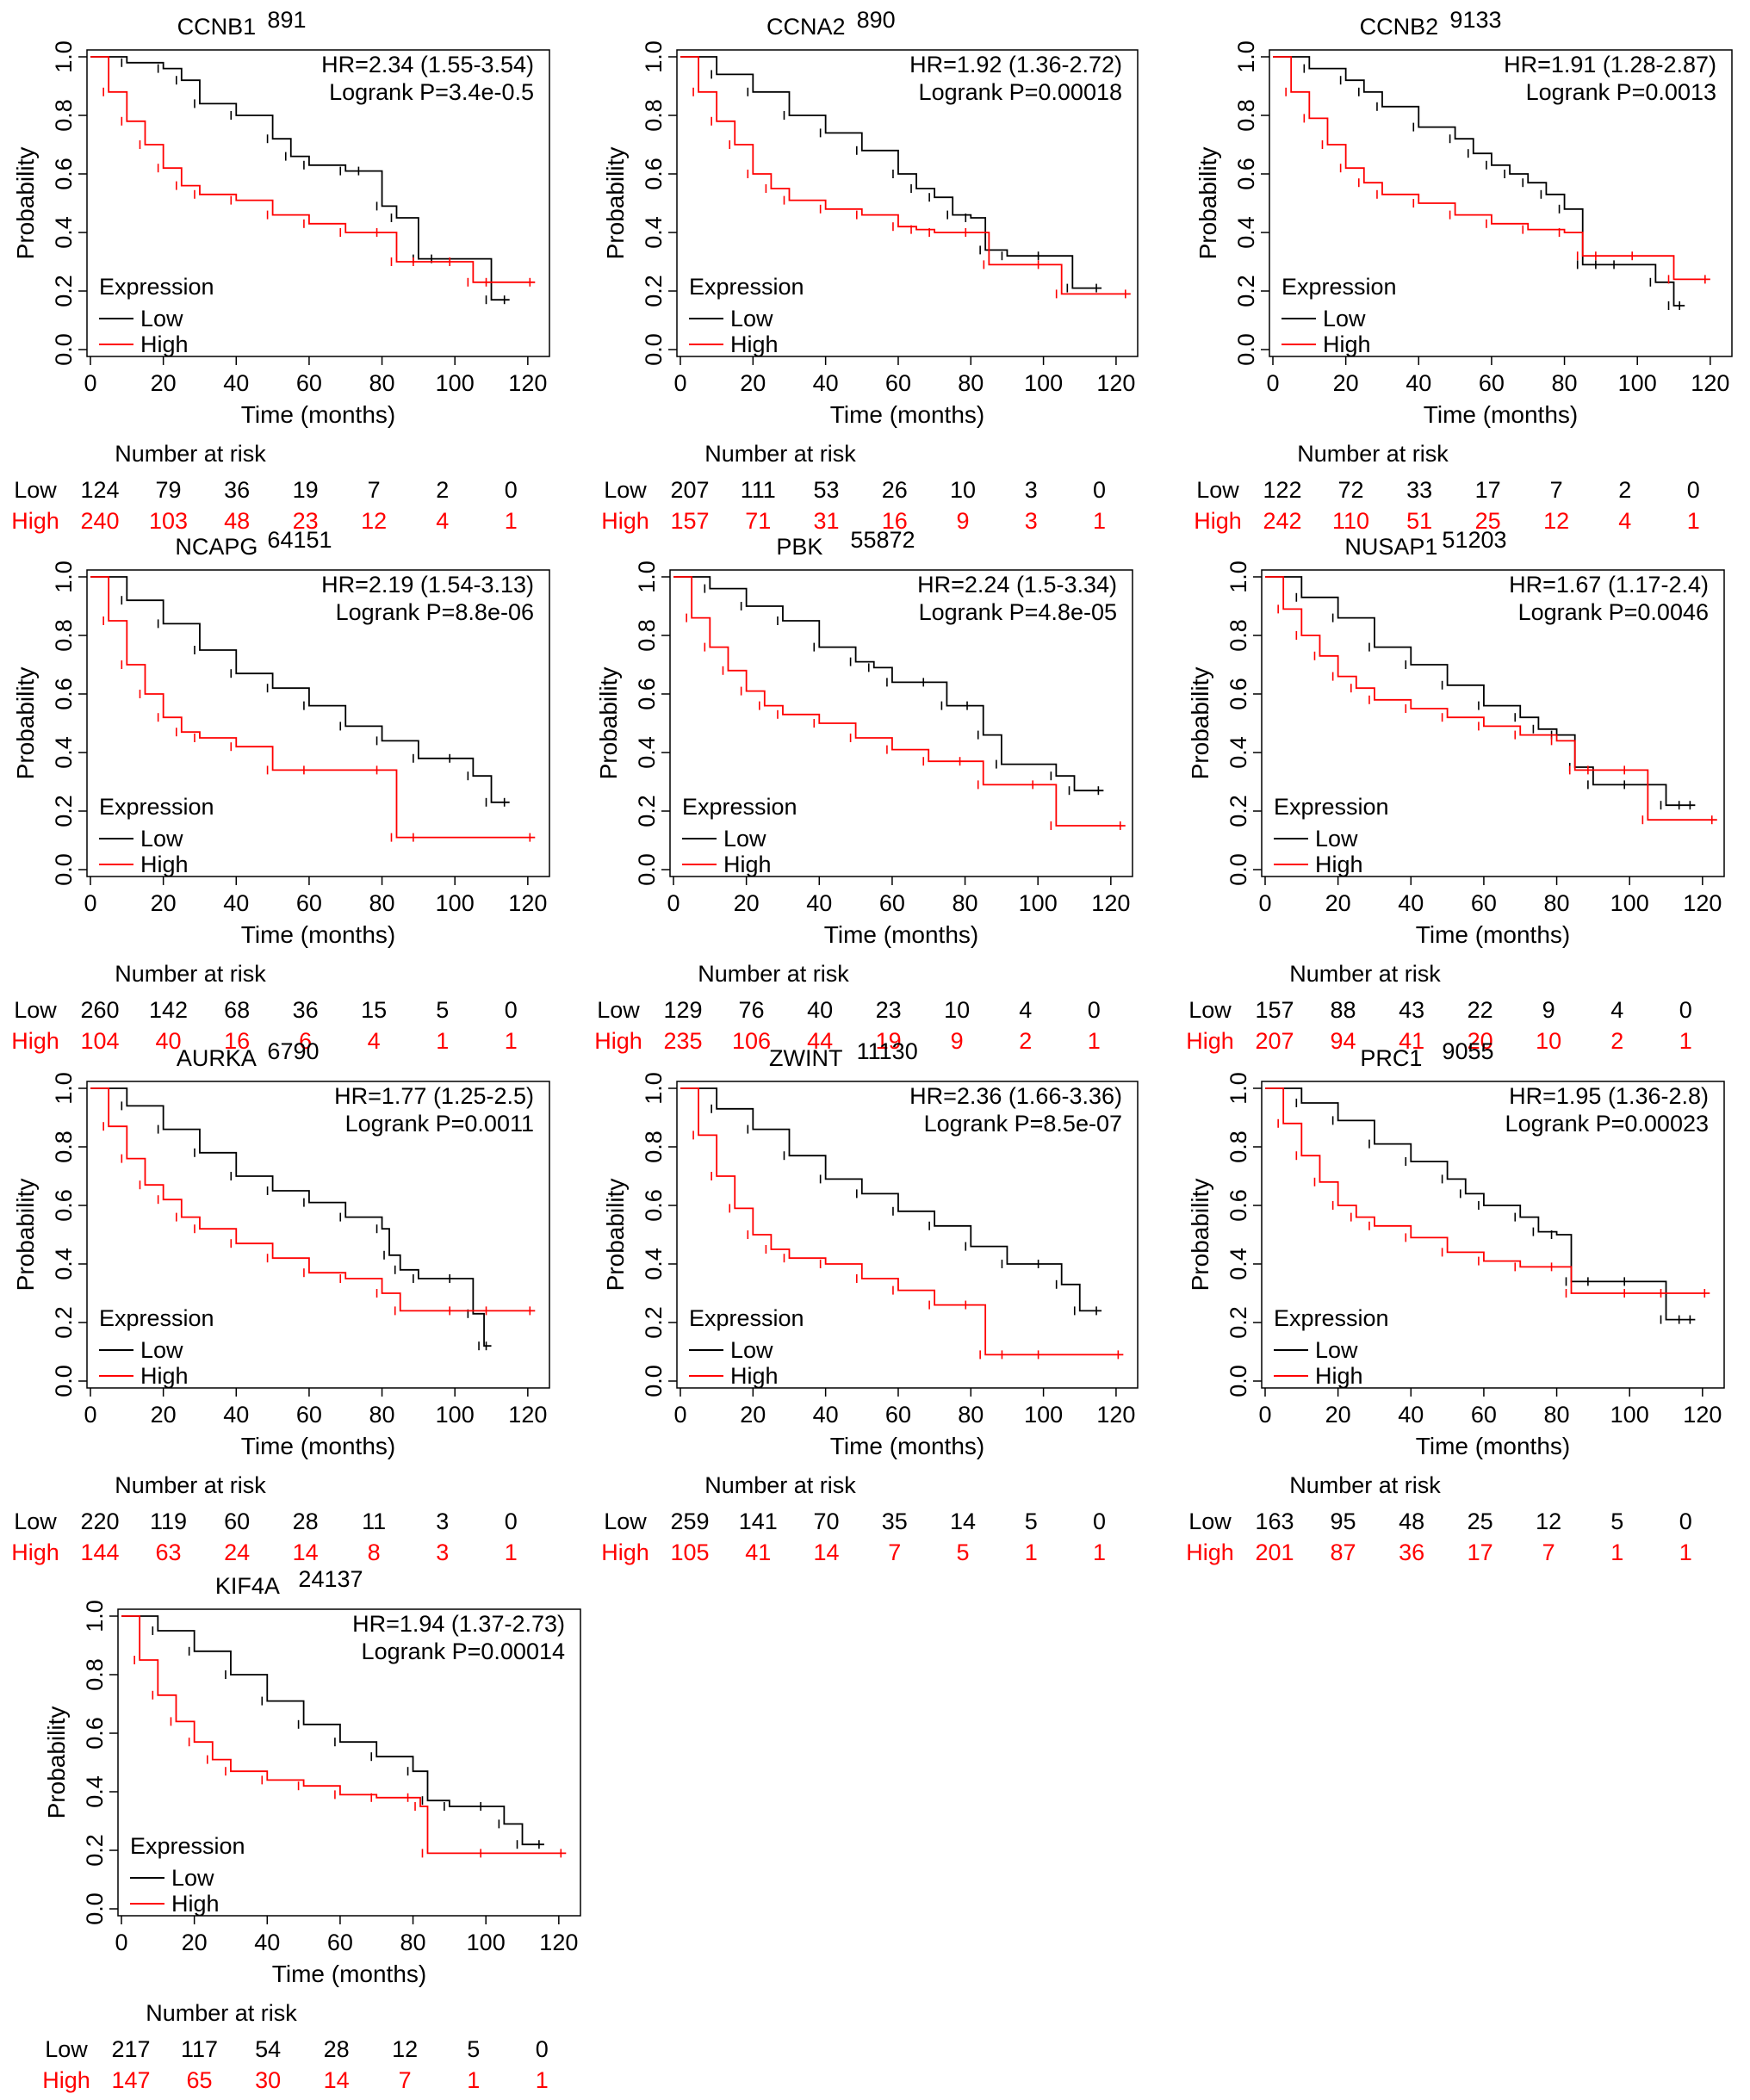 The width and height of the screenshot is (1750, 2100). Describe the element at coordinates (1411, 1010) in the screenshot. I see `risk-low-value: 43` at that location.